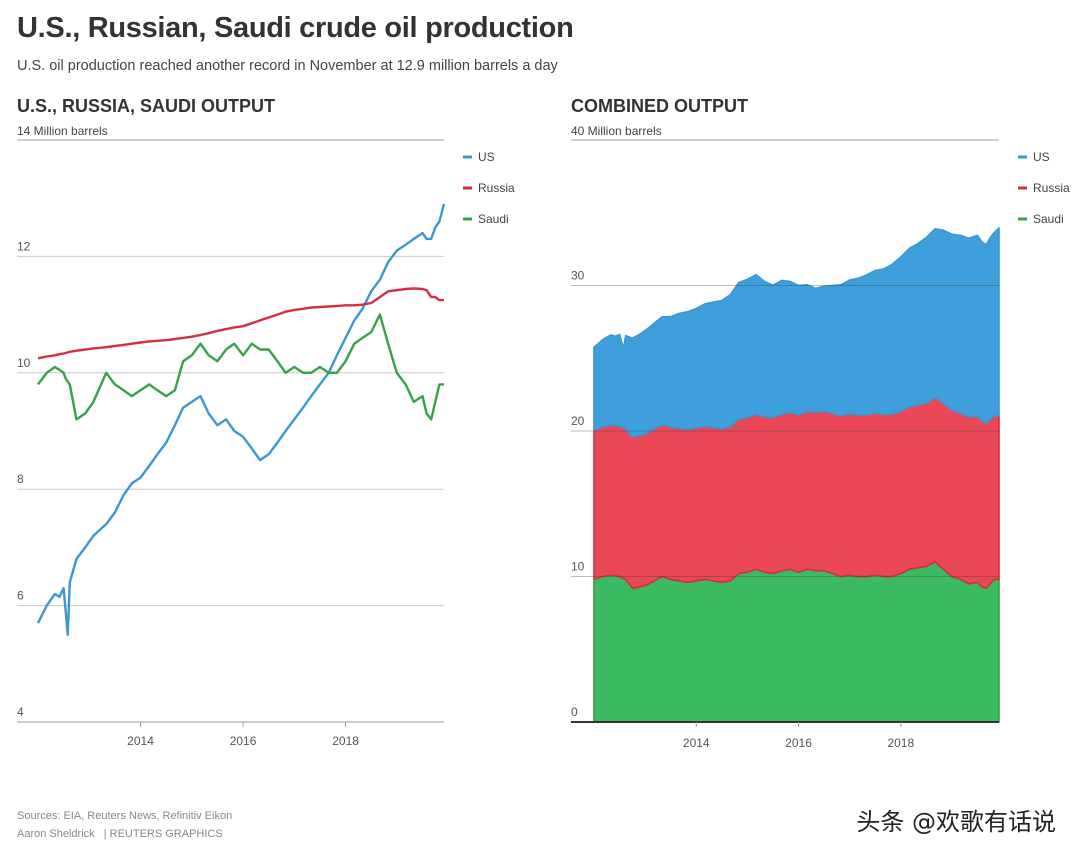 The image size is (1080, 855). What do you see at coordinates (24, 363) in the screenshot?
I see `line-chart-y-tick-label: 10` at bounding box center [24, 363].